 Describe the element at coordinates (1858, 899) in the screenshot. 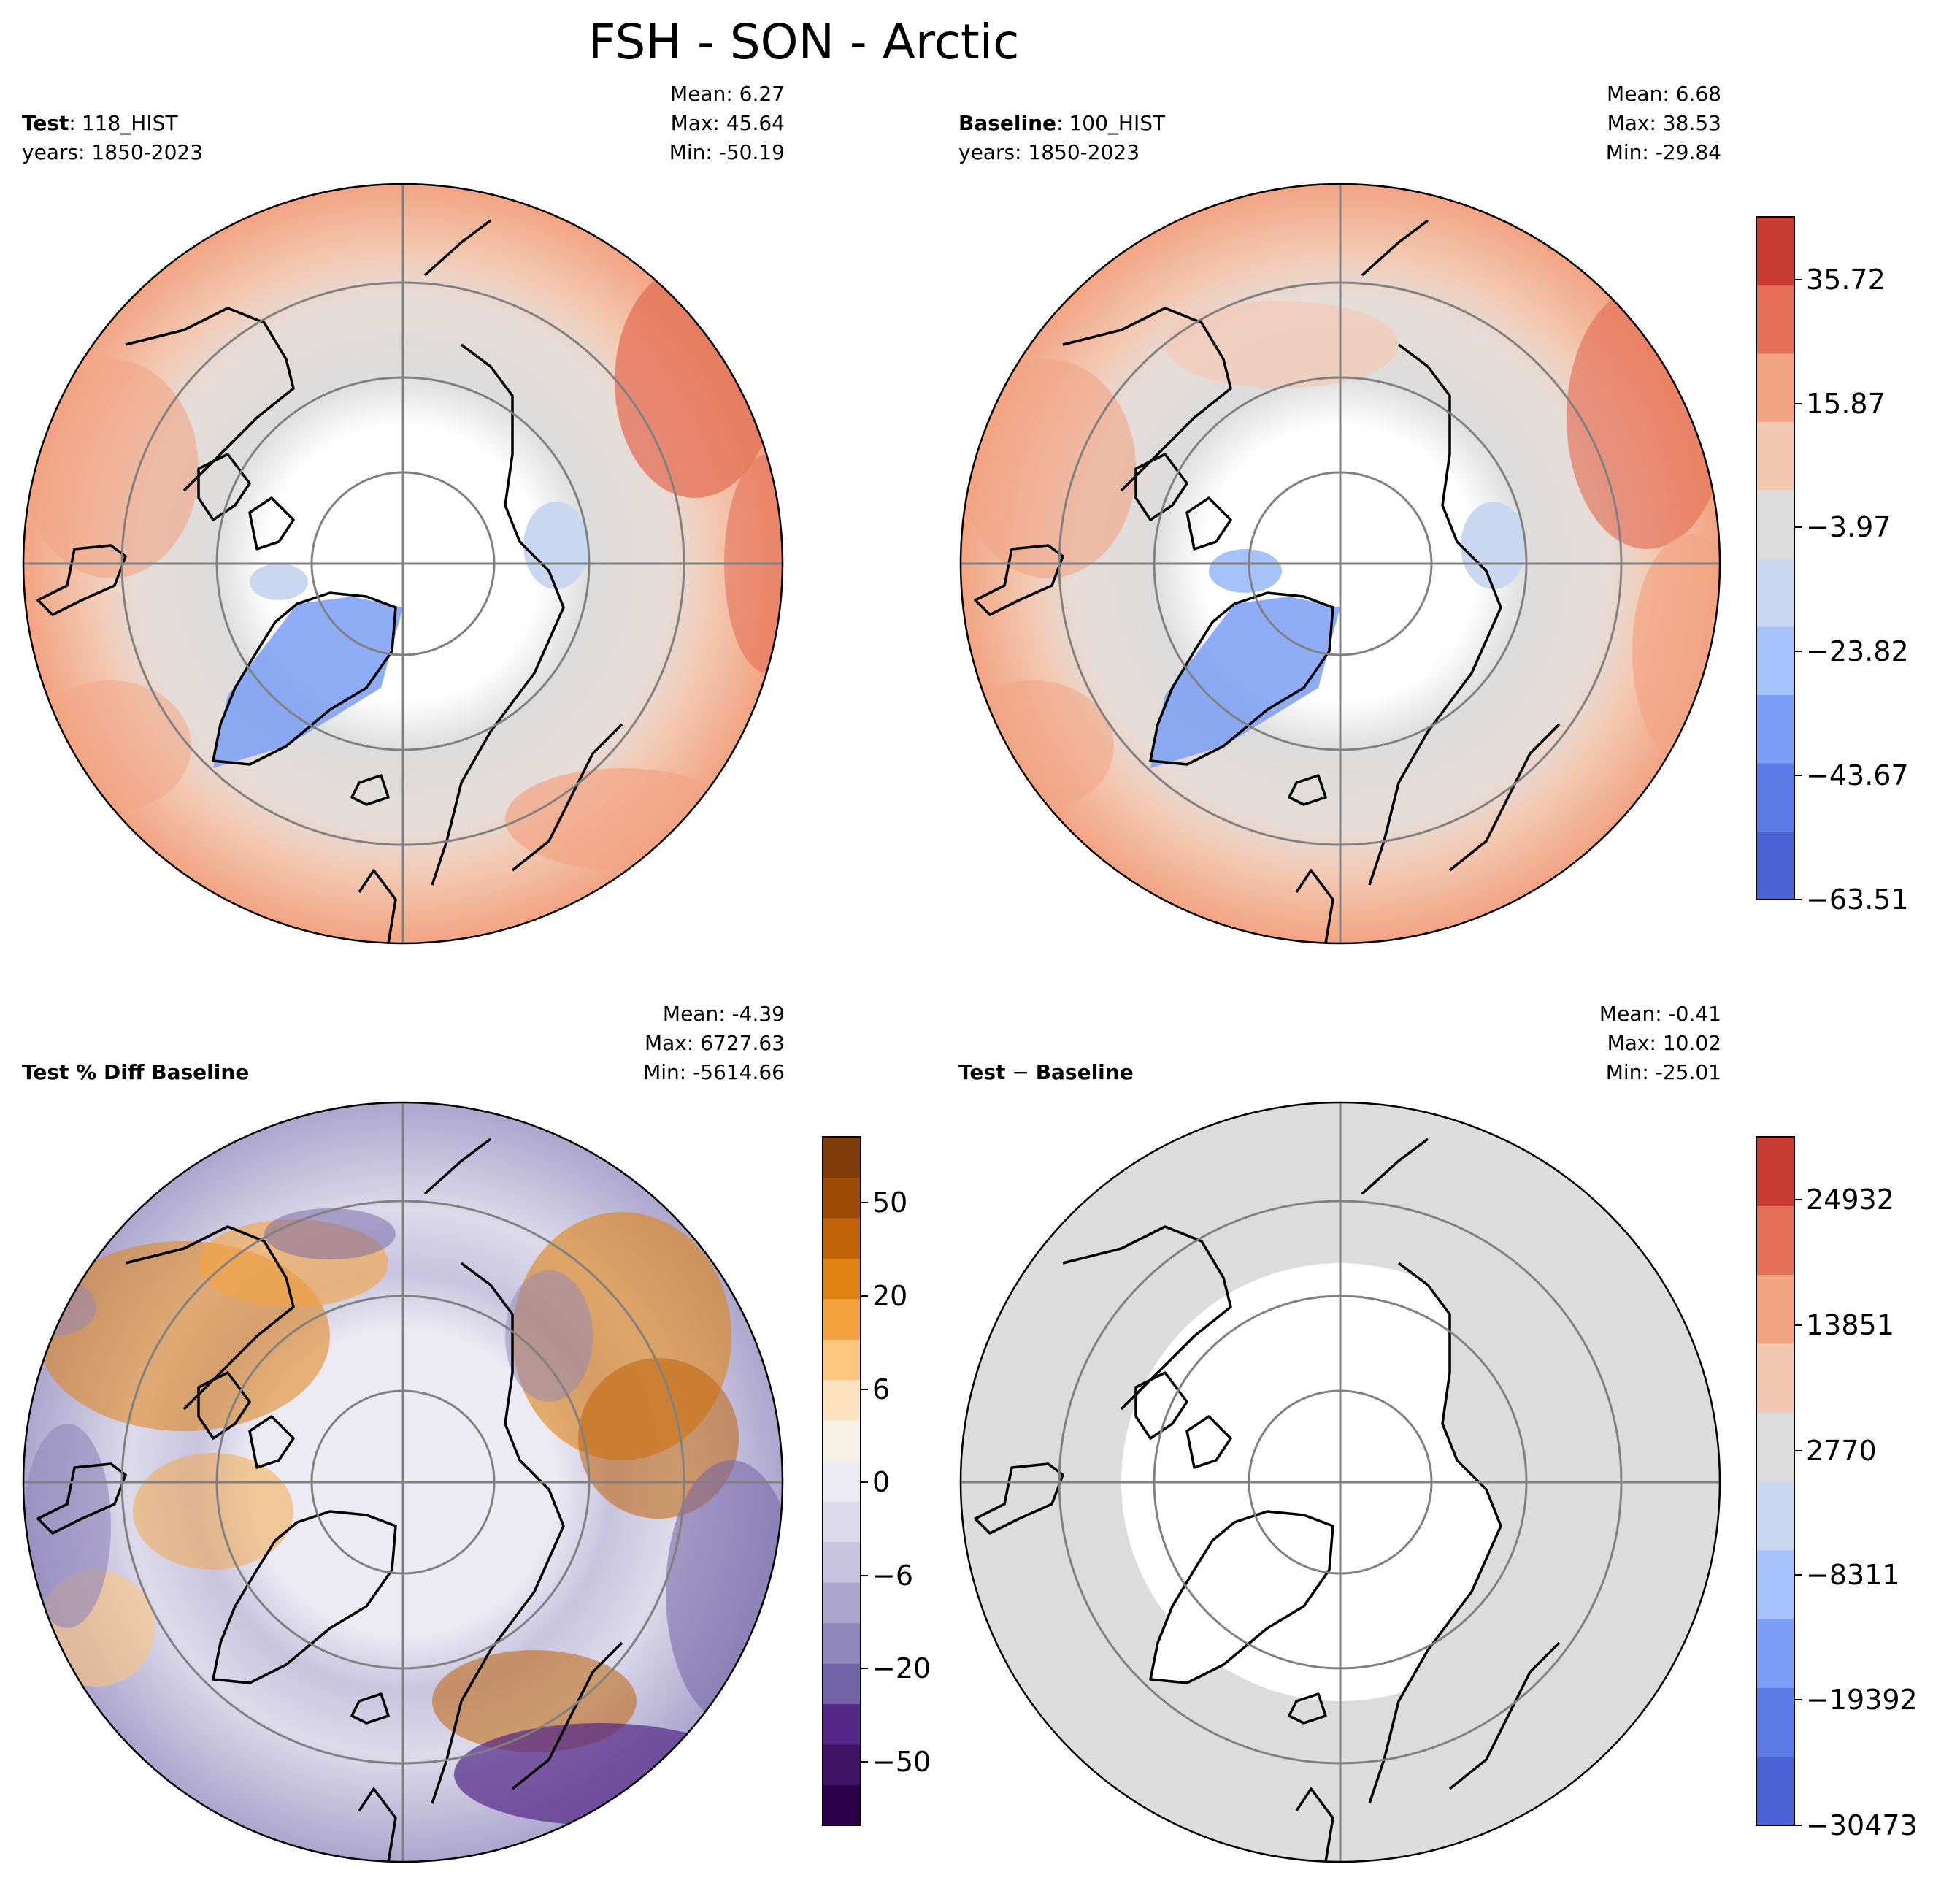

I see `colorbar-top-tick-6: −63.51` at that location.